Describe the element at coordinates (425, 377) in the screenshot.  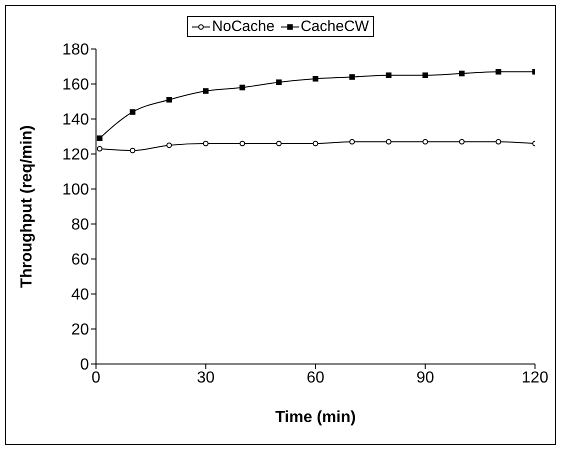
I see `x-tick-label: 90` at that location.